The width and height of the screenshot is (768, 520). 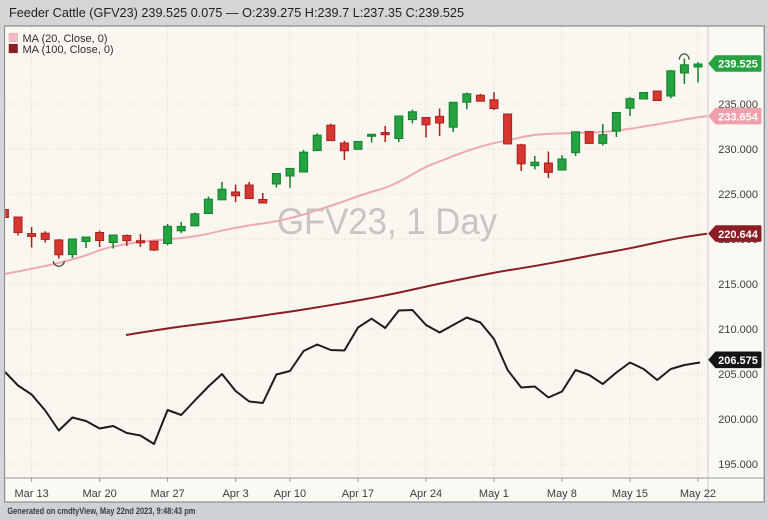 I want to click on svg-text: 225.000, so click(x=738, y=195).